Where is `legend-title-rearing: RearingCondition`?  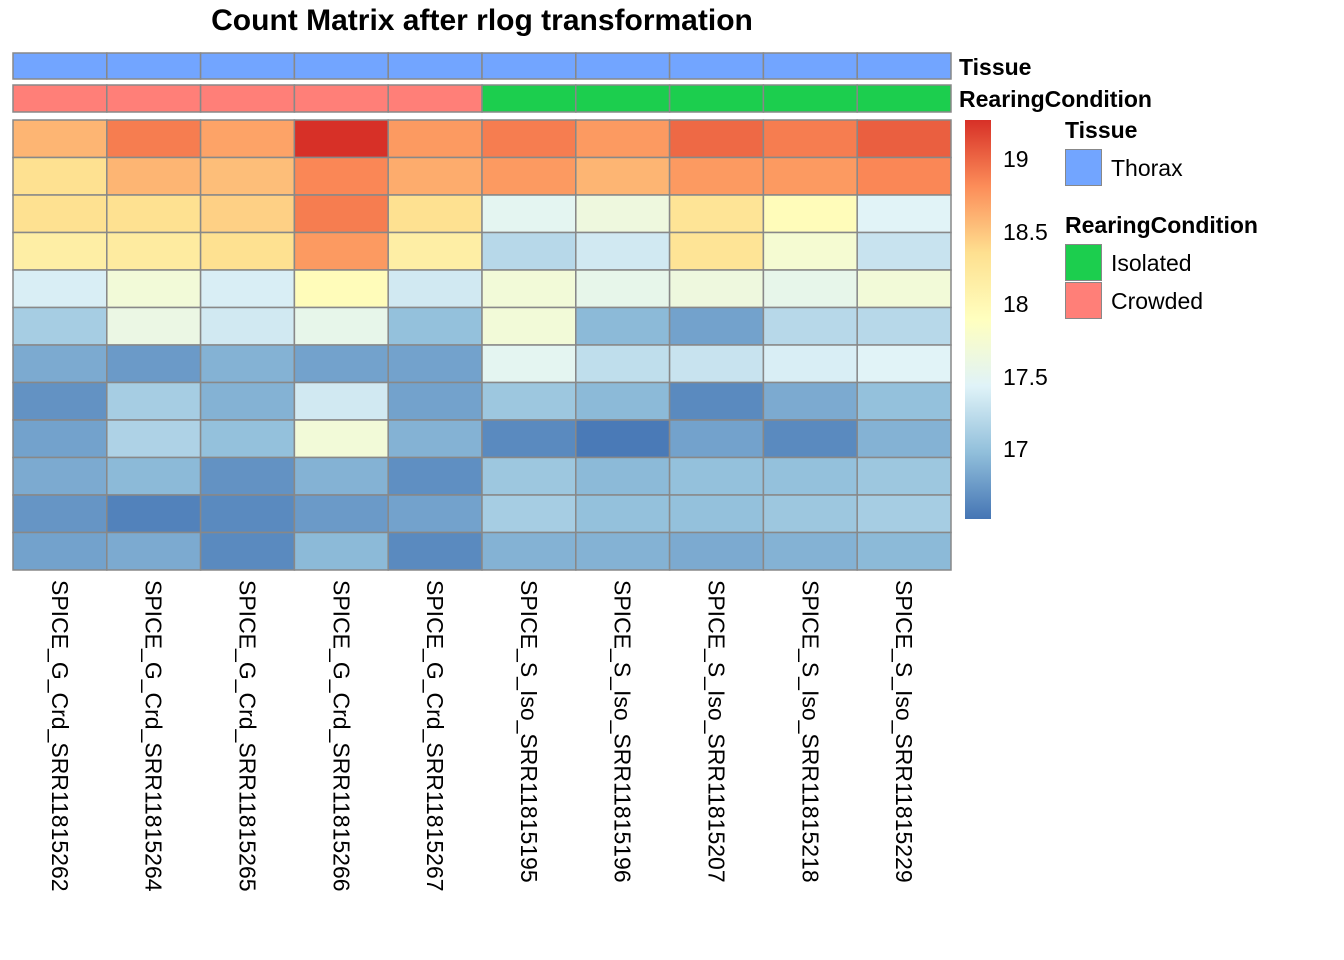 legend-title-rearing: RearingCondition is located at coordinates (1161, 225).